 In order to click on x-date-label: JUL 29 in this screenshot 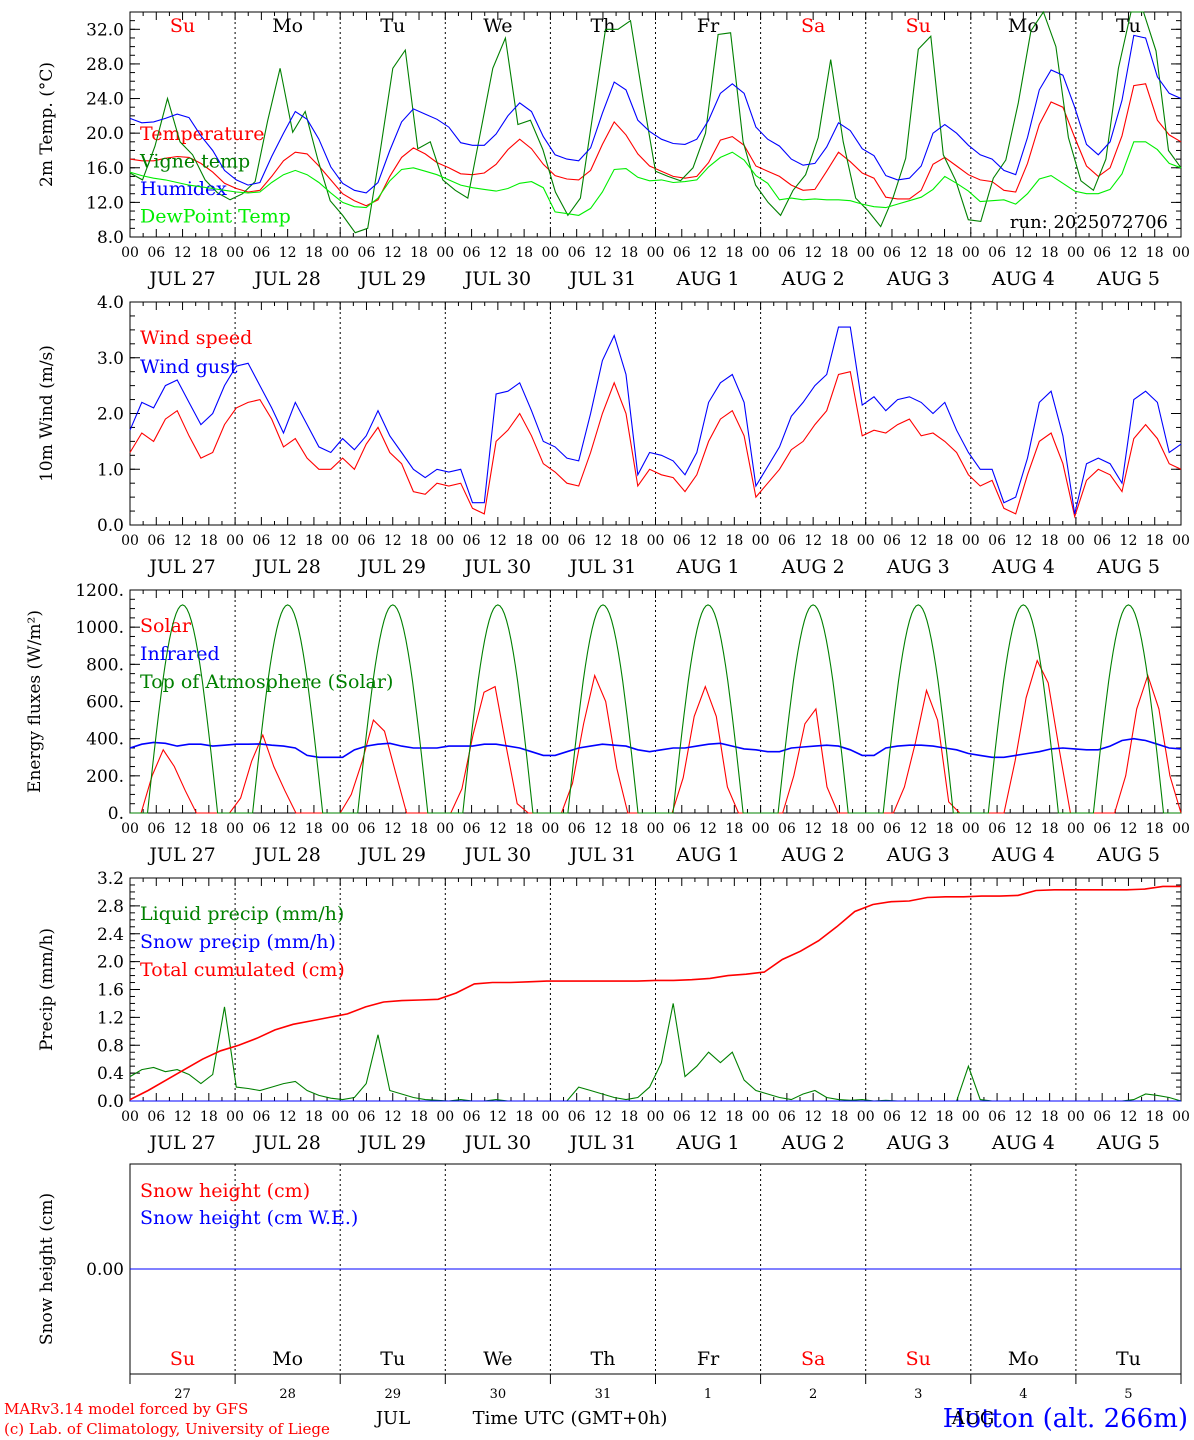, I will do `click(392, 567)`.